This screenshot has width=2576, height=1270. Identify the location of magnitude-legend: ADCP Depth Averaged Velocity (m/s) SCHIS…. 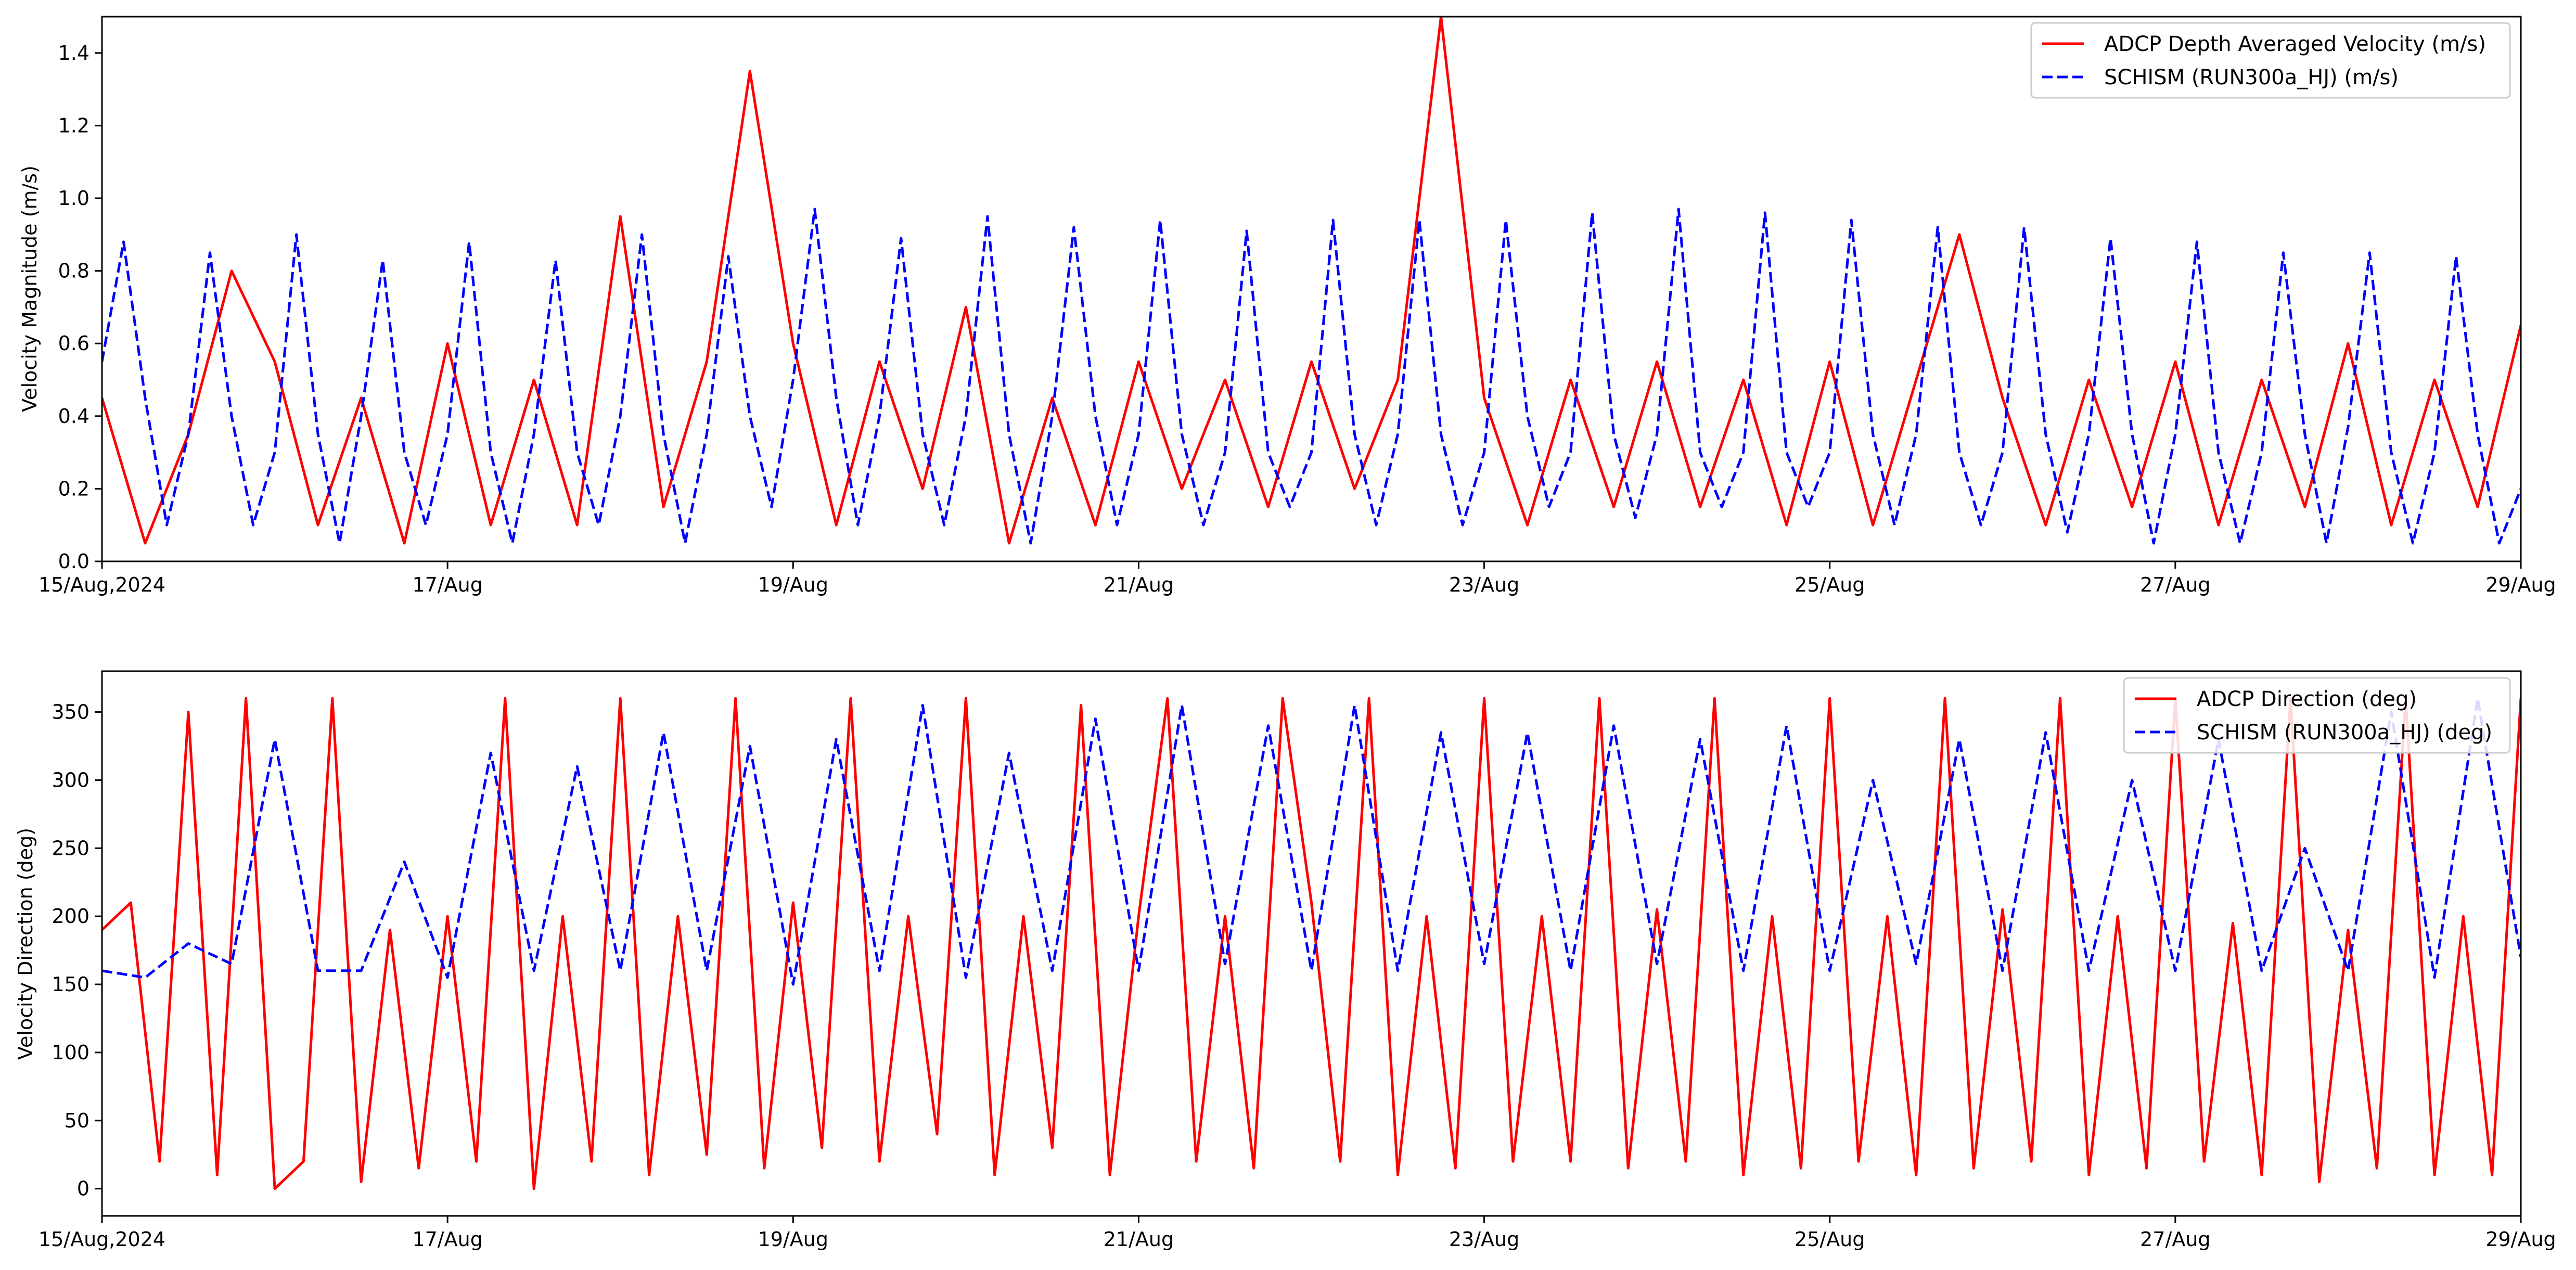
(2270, 61).